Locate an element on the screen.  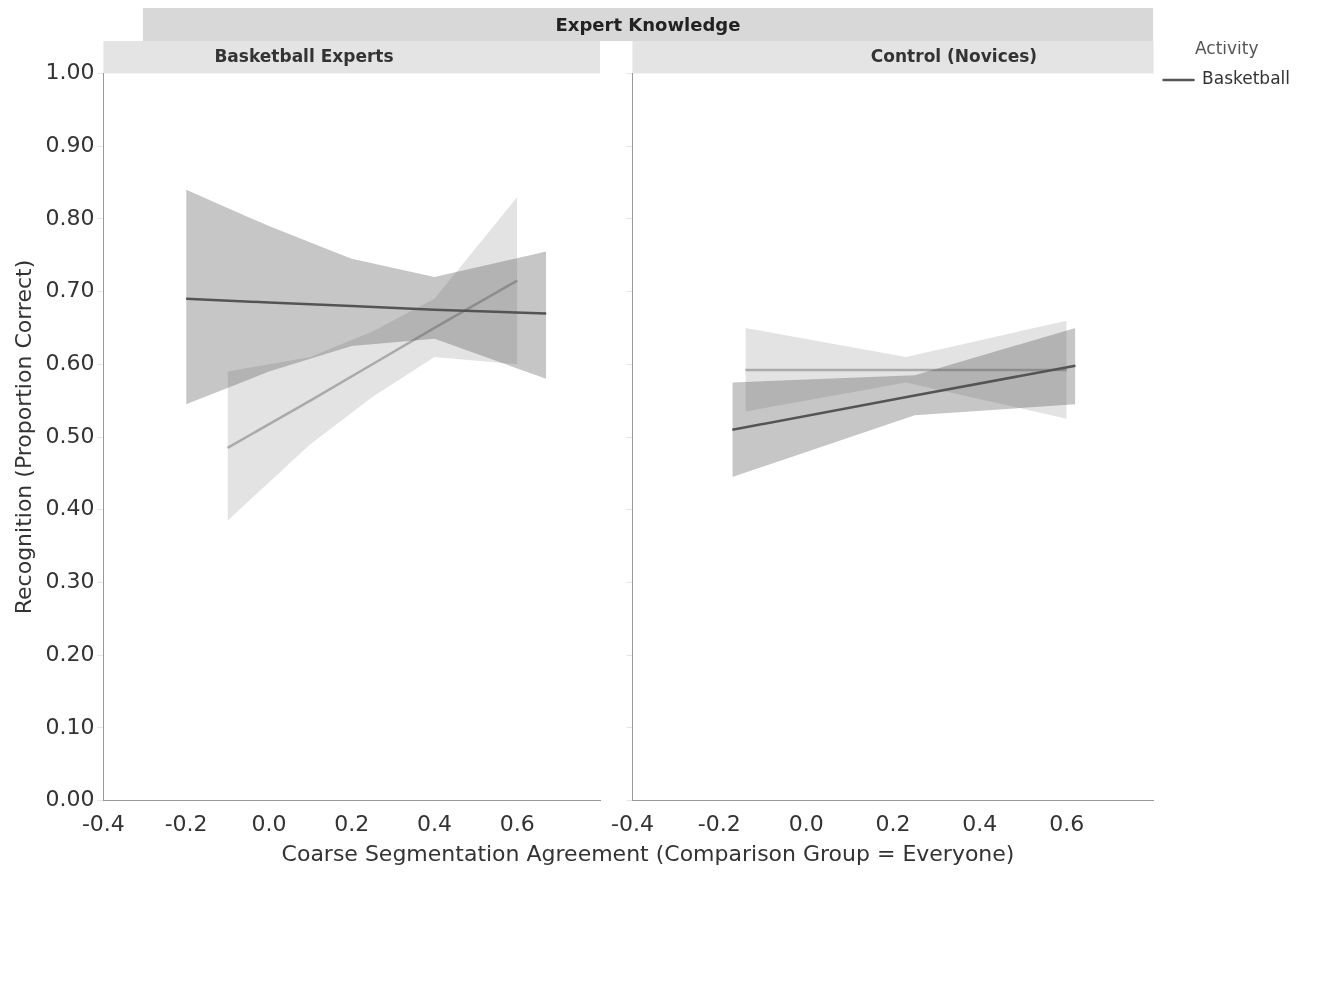
y-tick-label: 0.40 is located at coordinates (70, 508).